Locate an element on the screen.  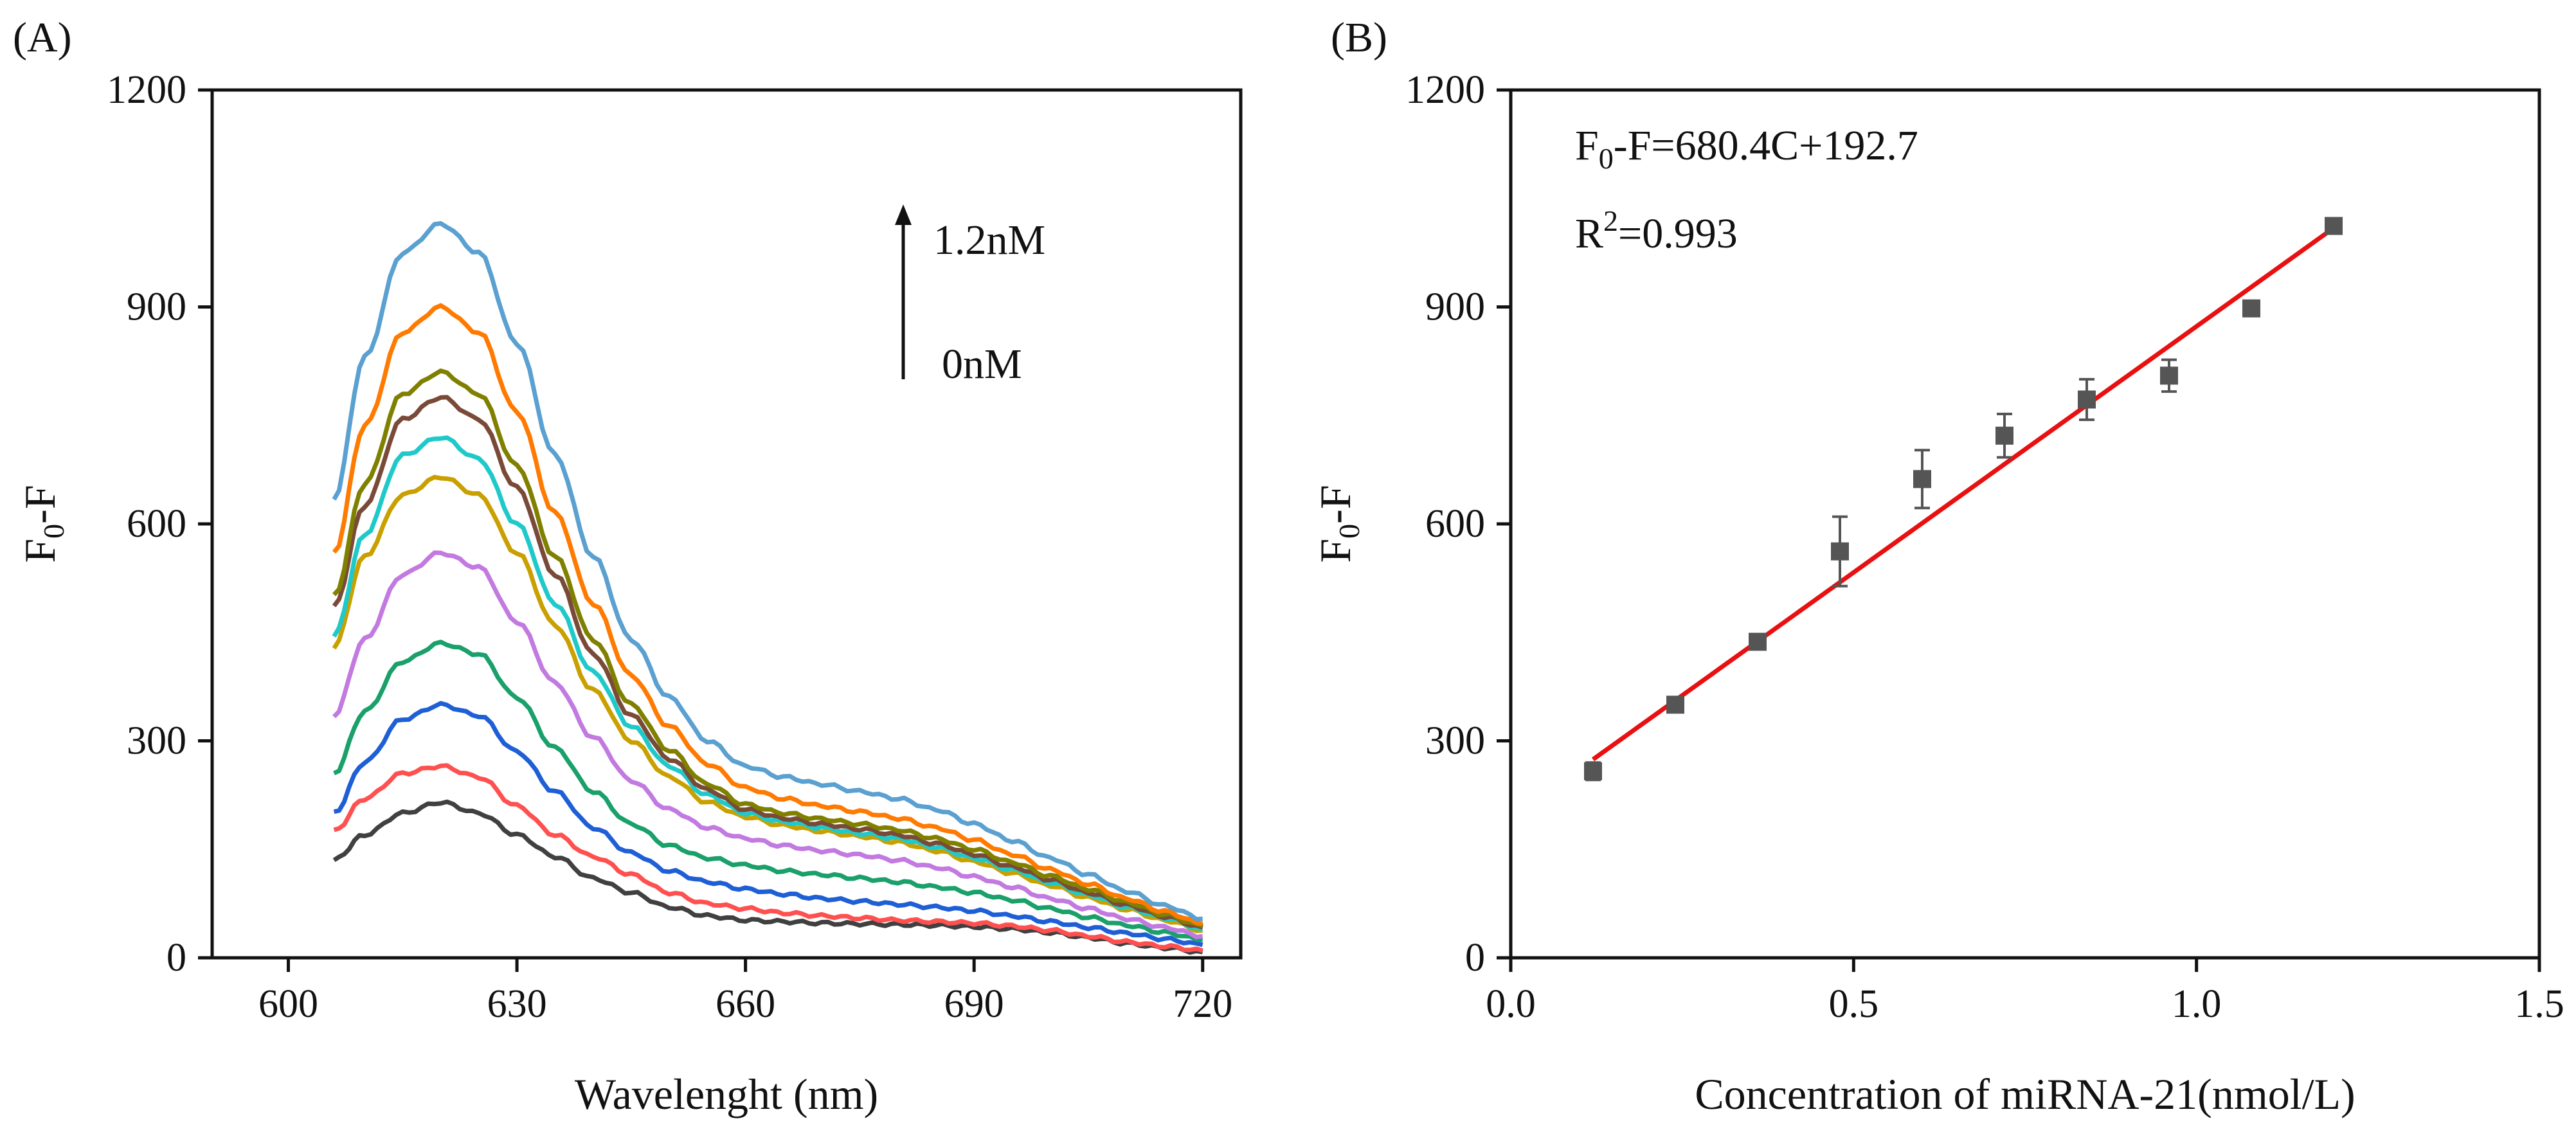
panel-a-x-tick-label: 600 is located at coordinates (288, 1004).